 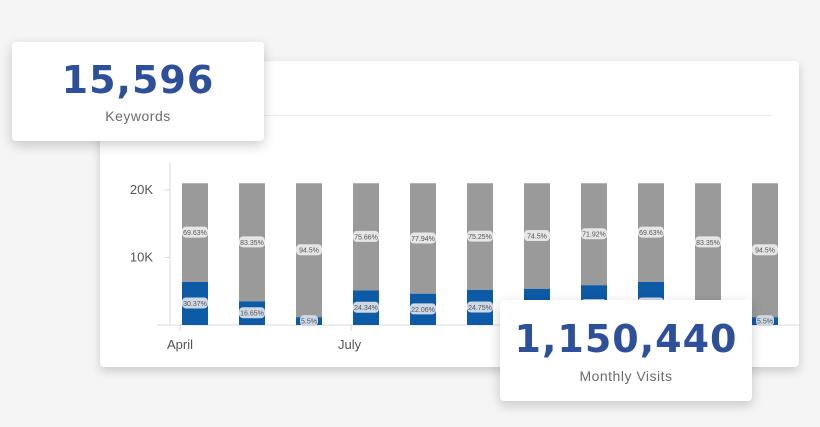 I want to click on keywords-count: 15,596, so click(x=138, y=80).